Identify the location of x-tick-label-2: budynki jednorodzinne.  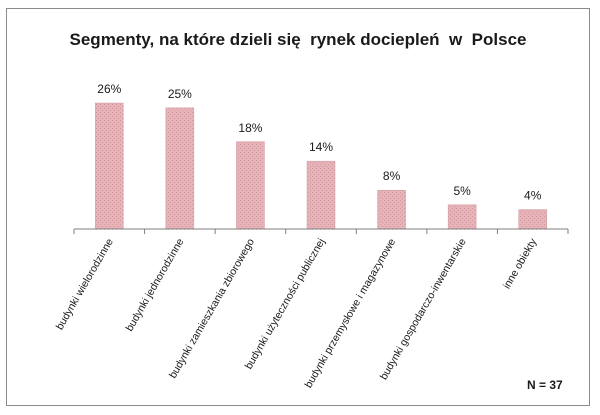
(155, 284).